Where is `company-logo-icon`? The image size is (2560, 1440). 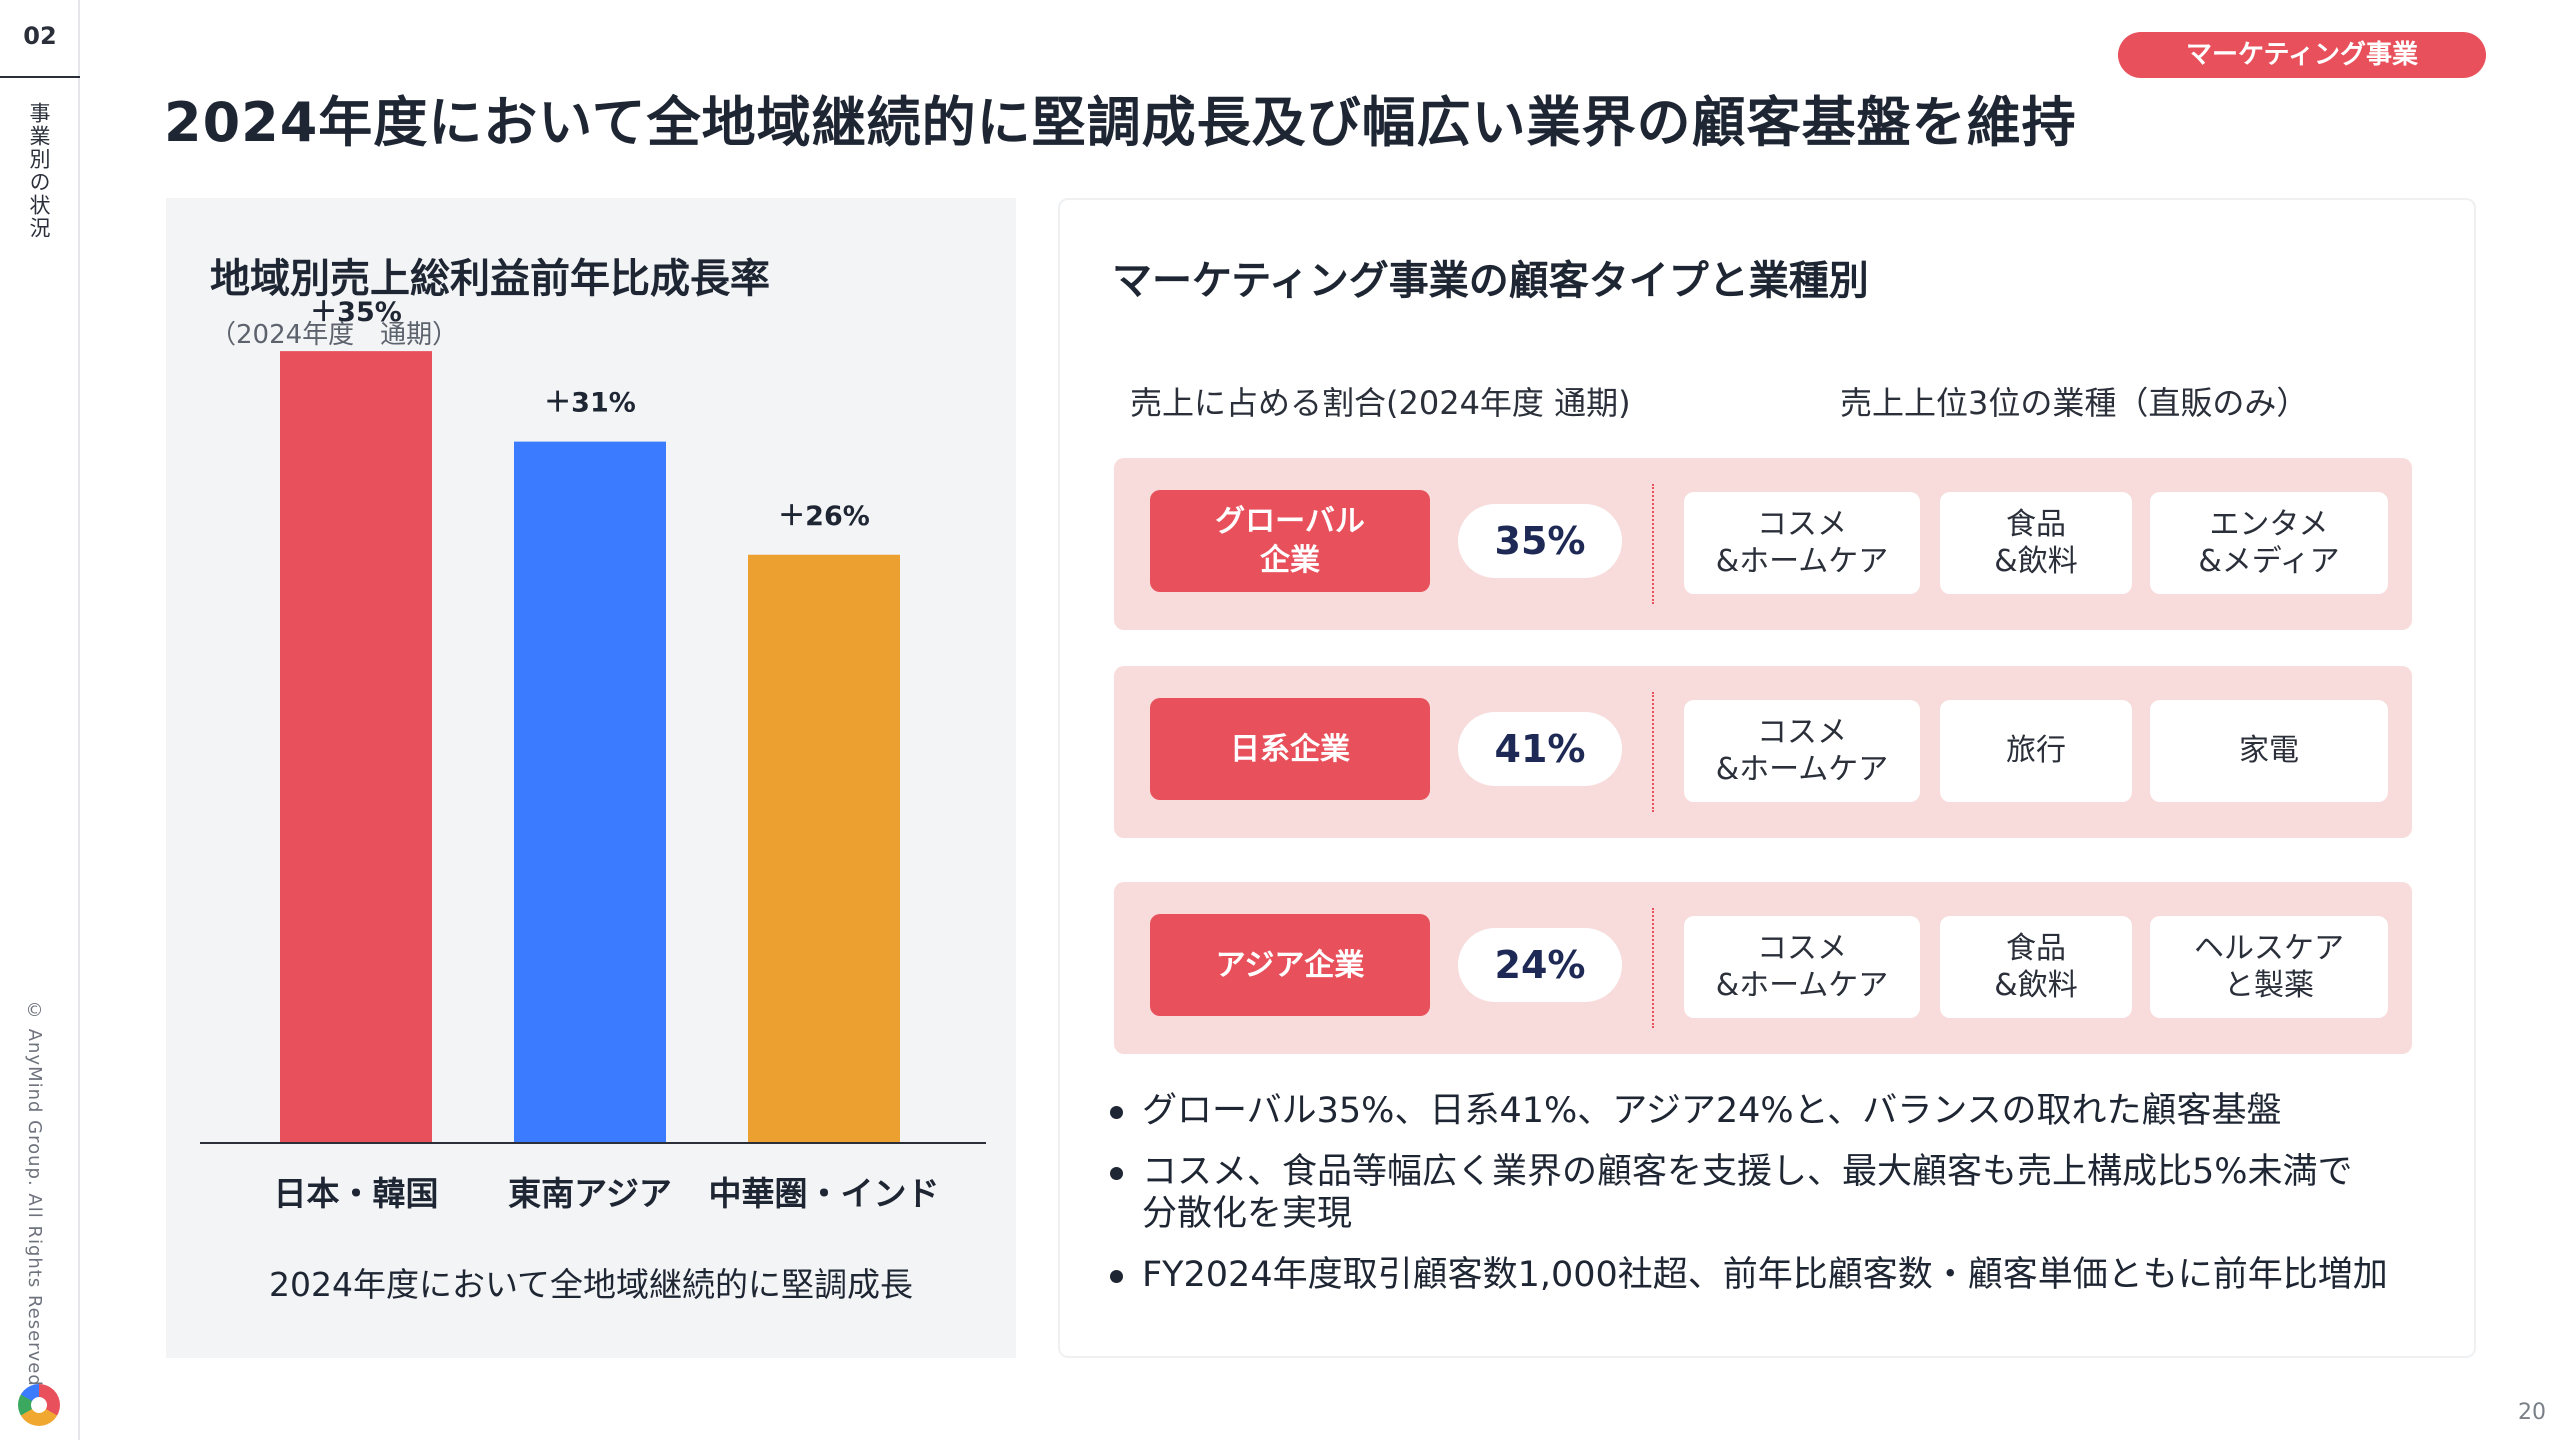 company-logo-icon is located at coordinates (39, 1405).